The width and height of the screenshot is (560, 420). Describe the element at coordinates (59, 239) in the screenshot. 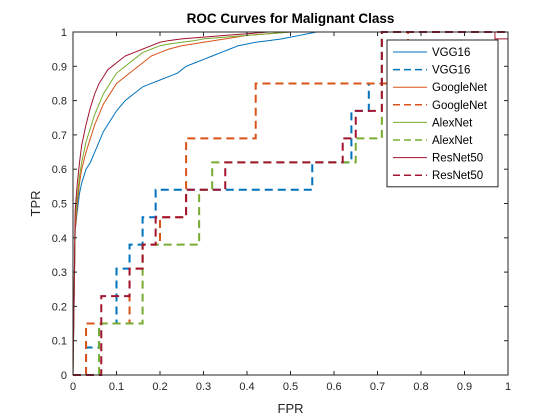

I see `y-tick-label: 0.4` at that location.